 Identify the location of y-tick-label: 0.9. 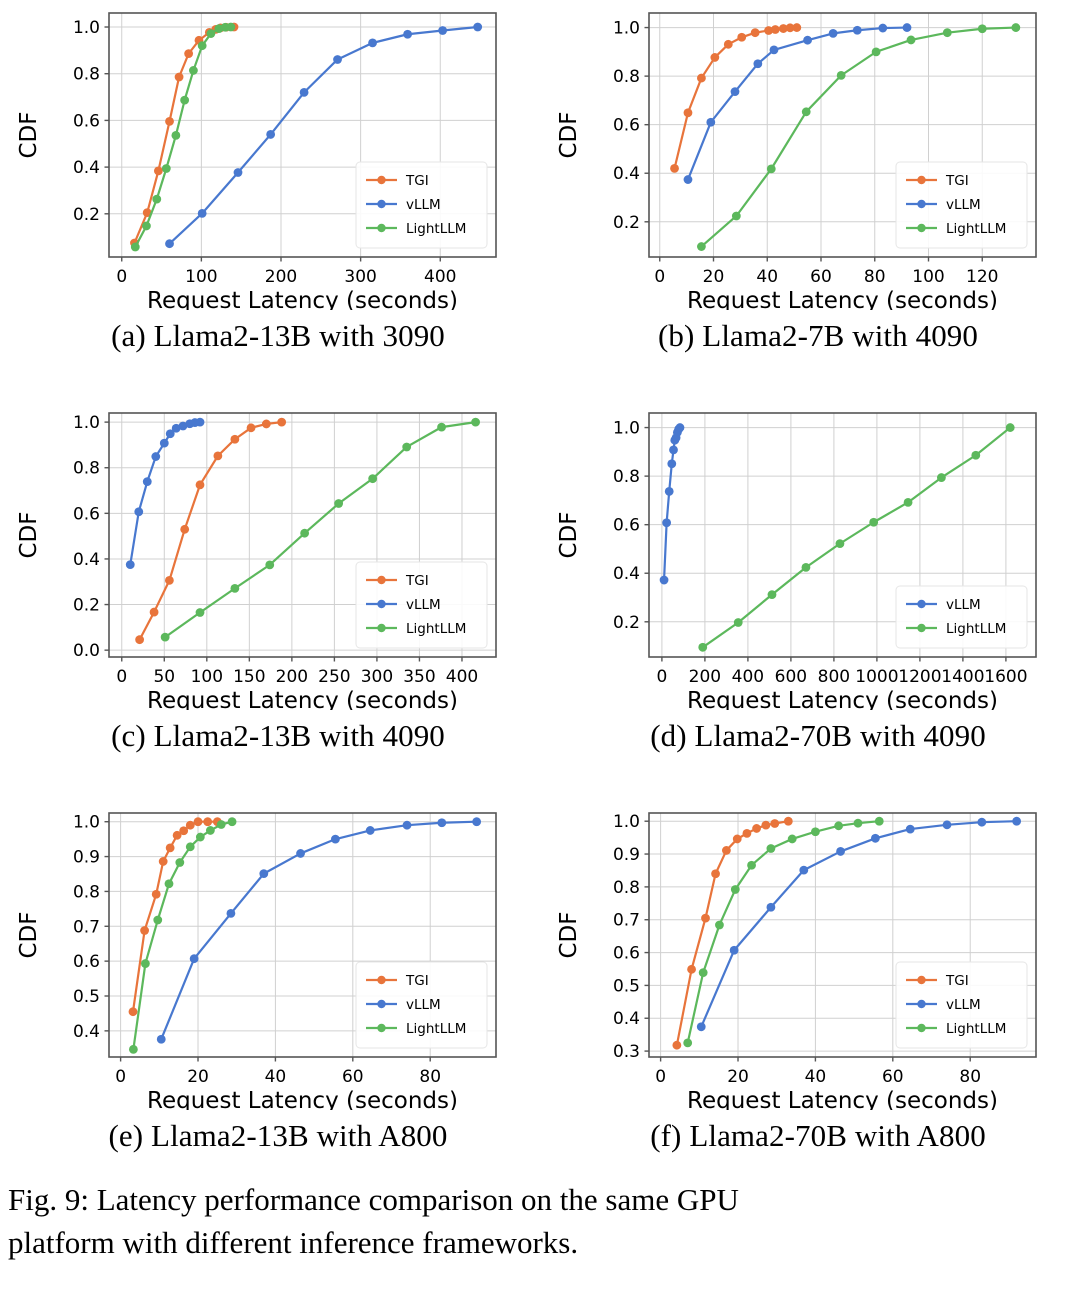
(626, 855).